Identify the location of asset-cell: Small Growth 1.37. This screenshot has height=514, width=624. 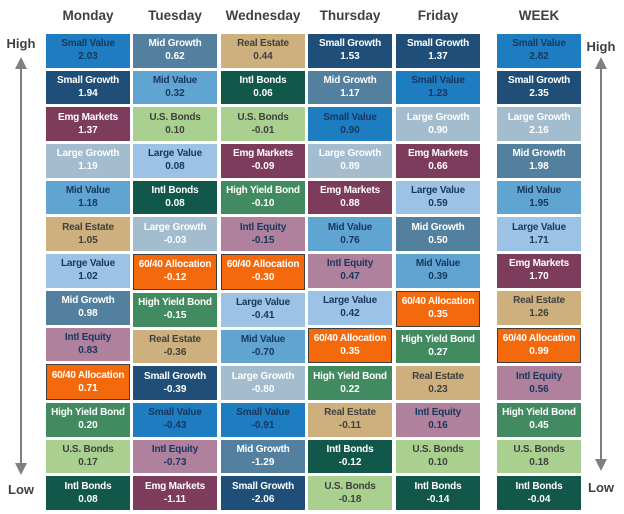
(438, 51).